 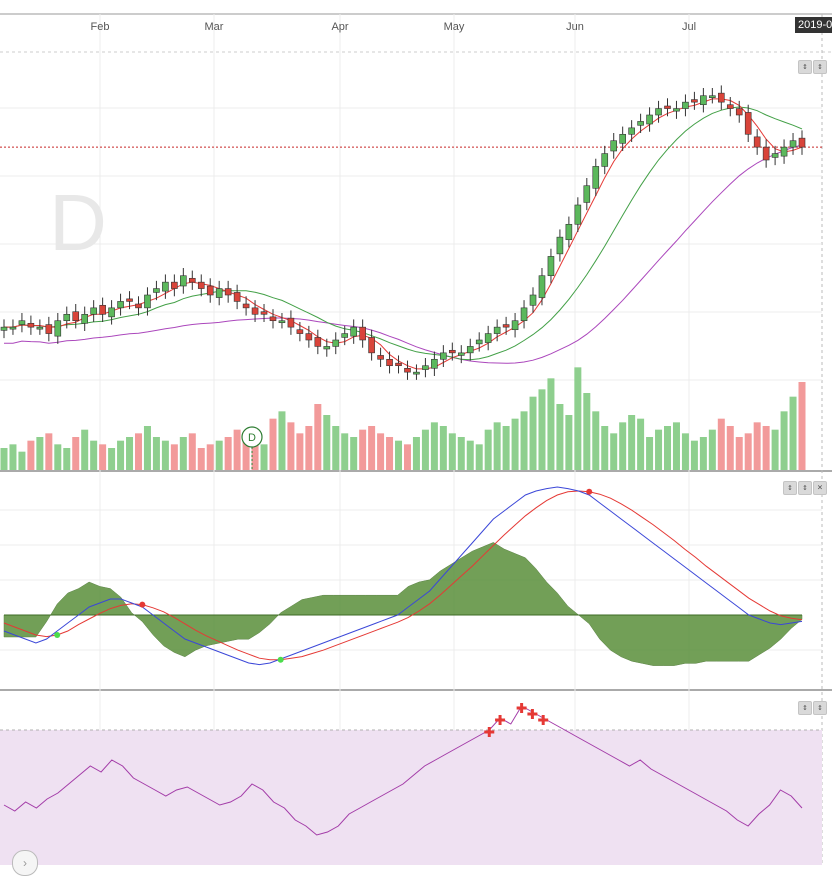 What do you see at coordinates (575, 27) in the screenshot?
I see `x-tick-label: Jun` at bounding box center [575, 27].